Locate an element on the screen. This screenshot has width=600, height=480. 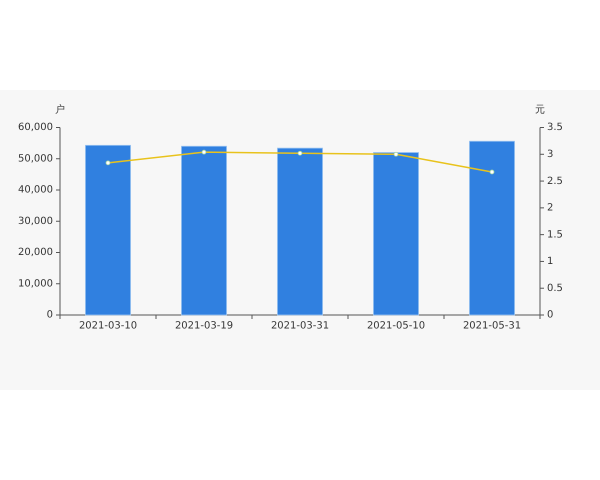
y2-tick-label: 0 is located at coordinates (550, 315).